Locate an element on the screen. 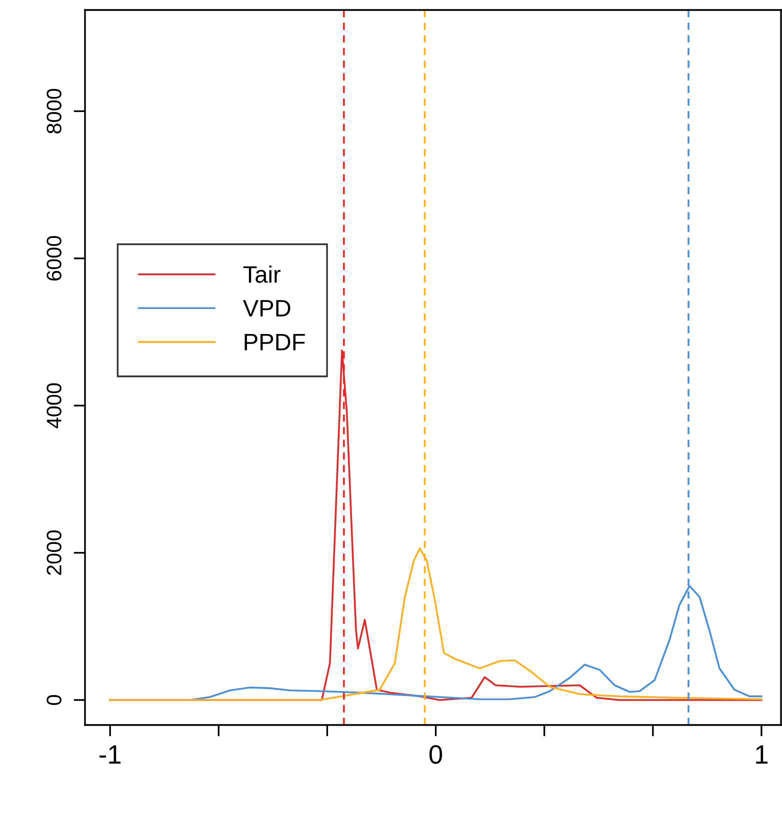  legend-label: Tair is located at coordinates (261, 274).